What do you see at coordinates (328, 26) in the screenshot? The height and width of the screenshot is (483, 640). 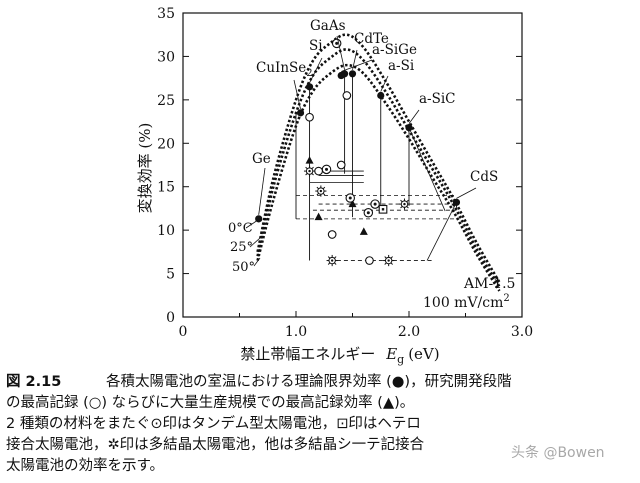 I see `material-label-3: GaAs` at bounding box center [328, 26].